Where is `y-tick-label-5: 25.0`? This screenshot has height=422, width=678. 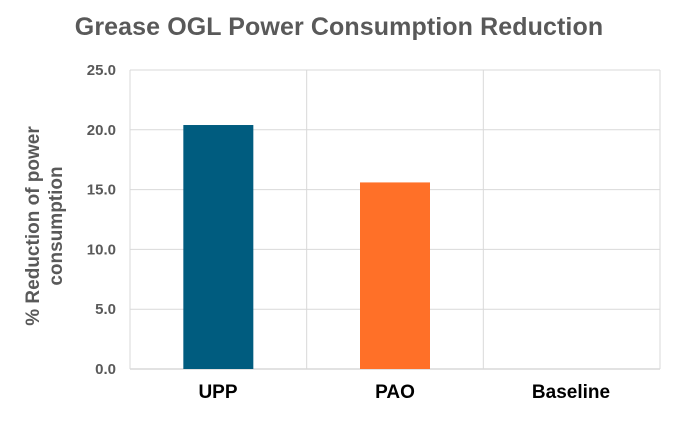 y-tick-label-5: 25.0 is located at coordinates (101, 70).